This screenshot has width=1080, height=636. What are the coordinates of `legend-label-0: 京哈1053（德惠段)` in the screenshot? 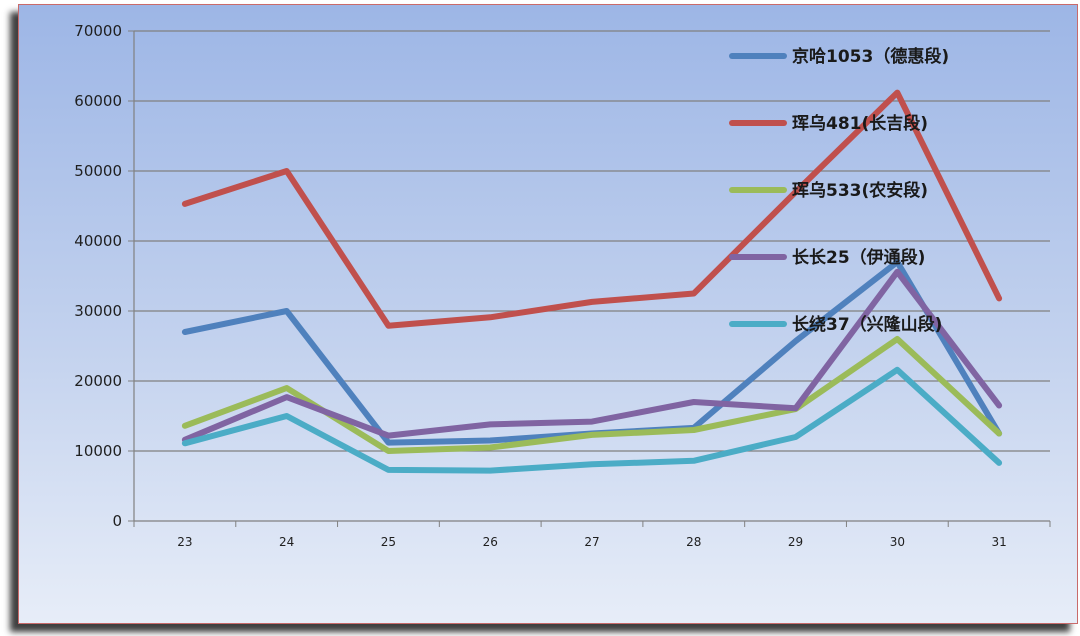 It's located at (870, 56).